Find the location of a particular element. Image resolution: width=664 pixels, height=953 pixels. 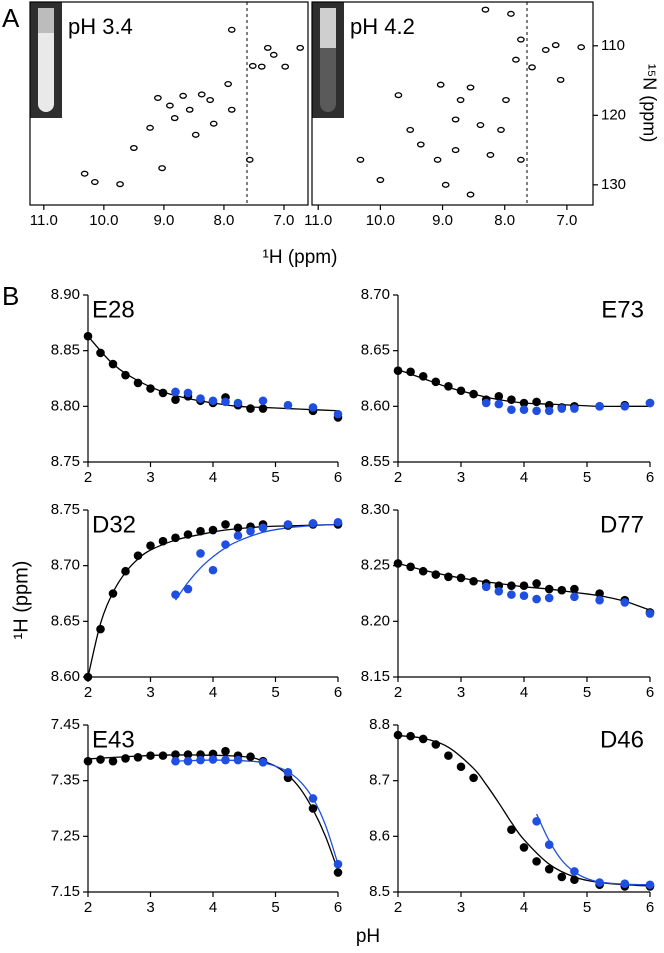

y-tick-label: 7.25 is located at coordinates (65, 835).